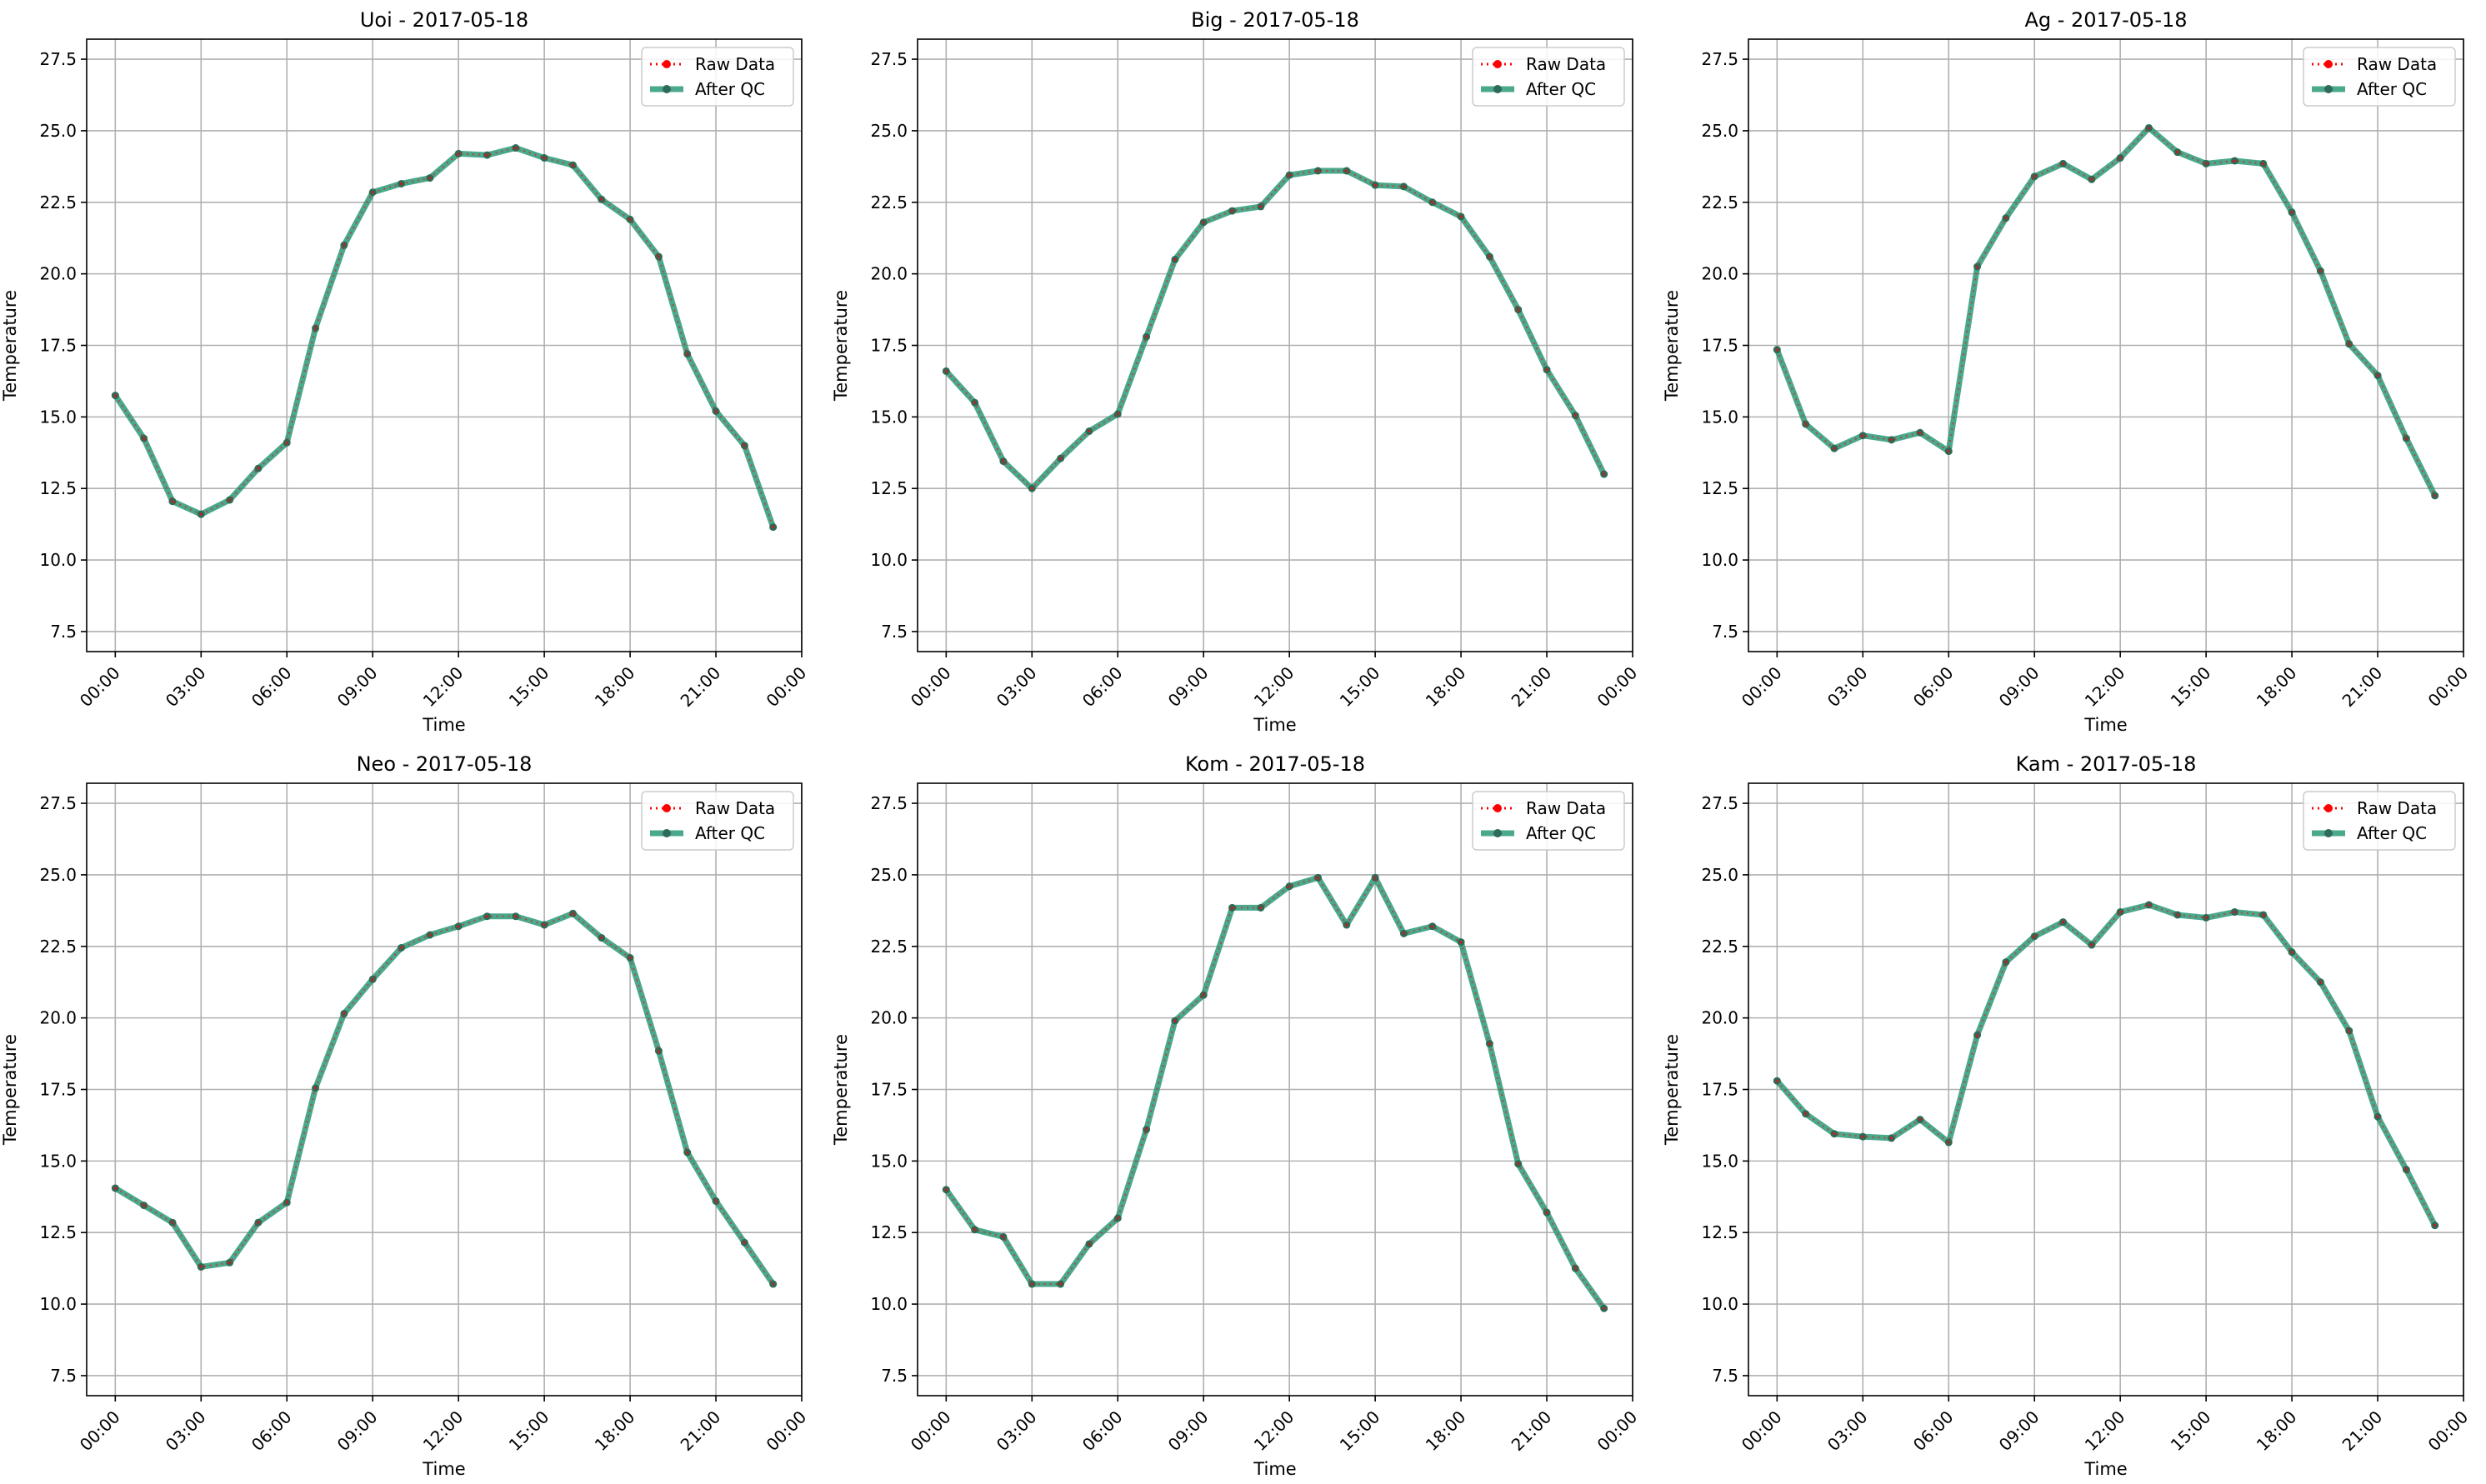 Image resolution: width=2486 pixels, height=1484 pixels. What do you see at coordinates (1275, 20) in the screenshot?
I see `chart-title: Big - 2017-05-18` at bounding box center [1275, 20].